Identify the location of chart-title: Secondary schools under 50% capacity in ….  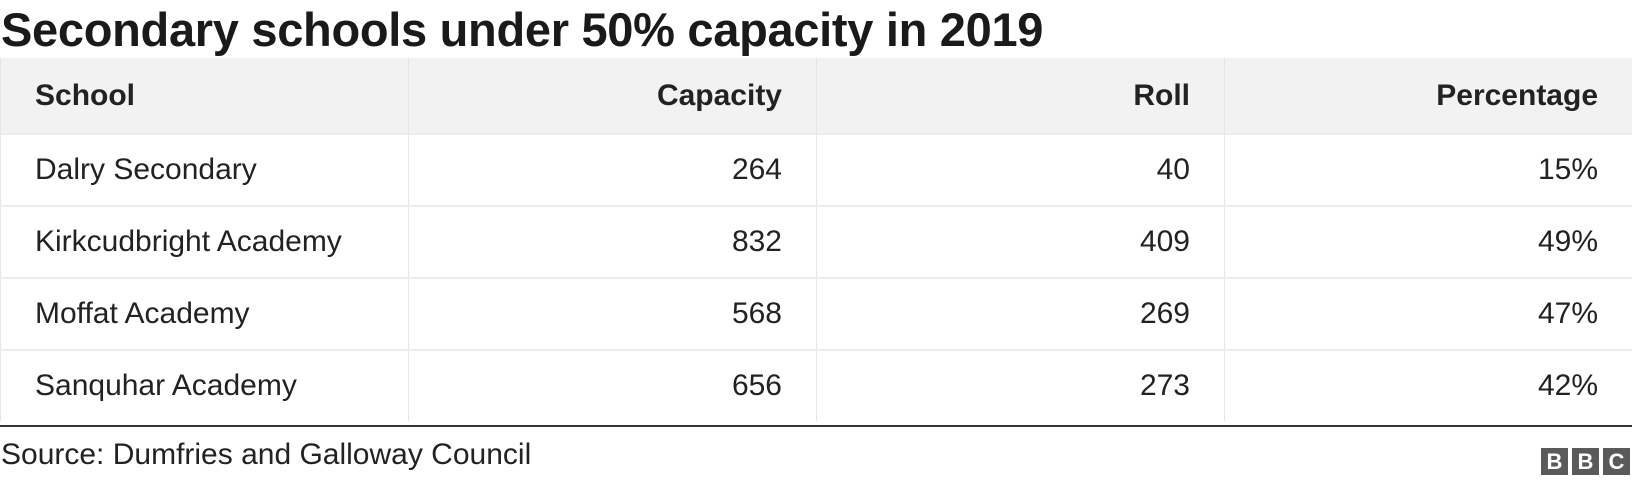
(522, 29).